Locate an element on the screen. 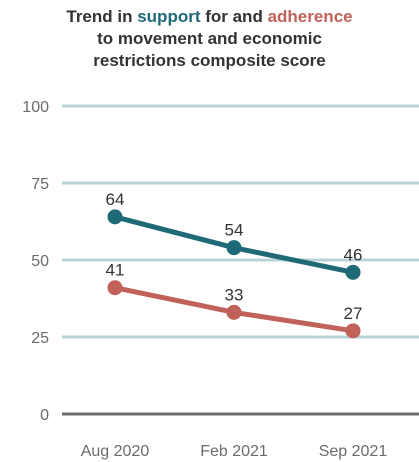 The image size is (419, 462). support-data-label: 54 is located at coordinates (234, 230).